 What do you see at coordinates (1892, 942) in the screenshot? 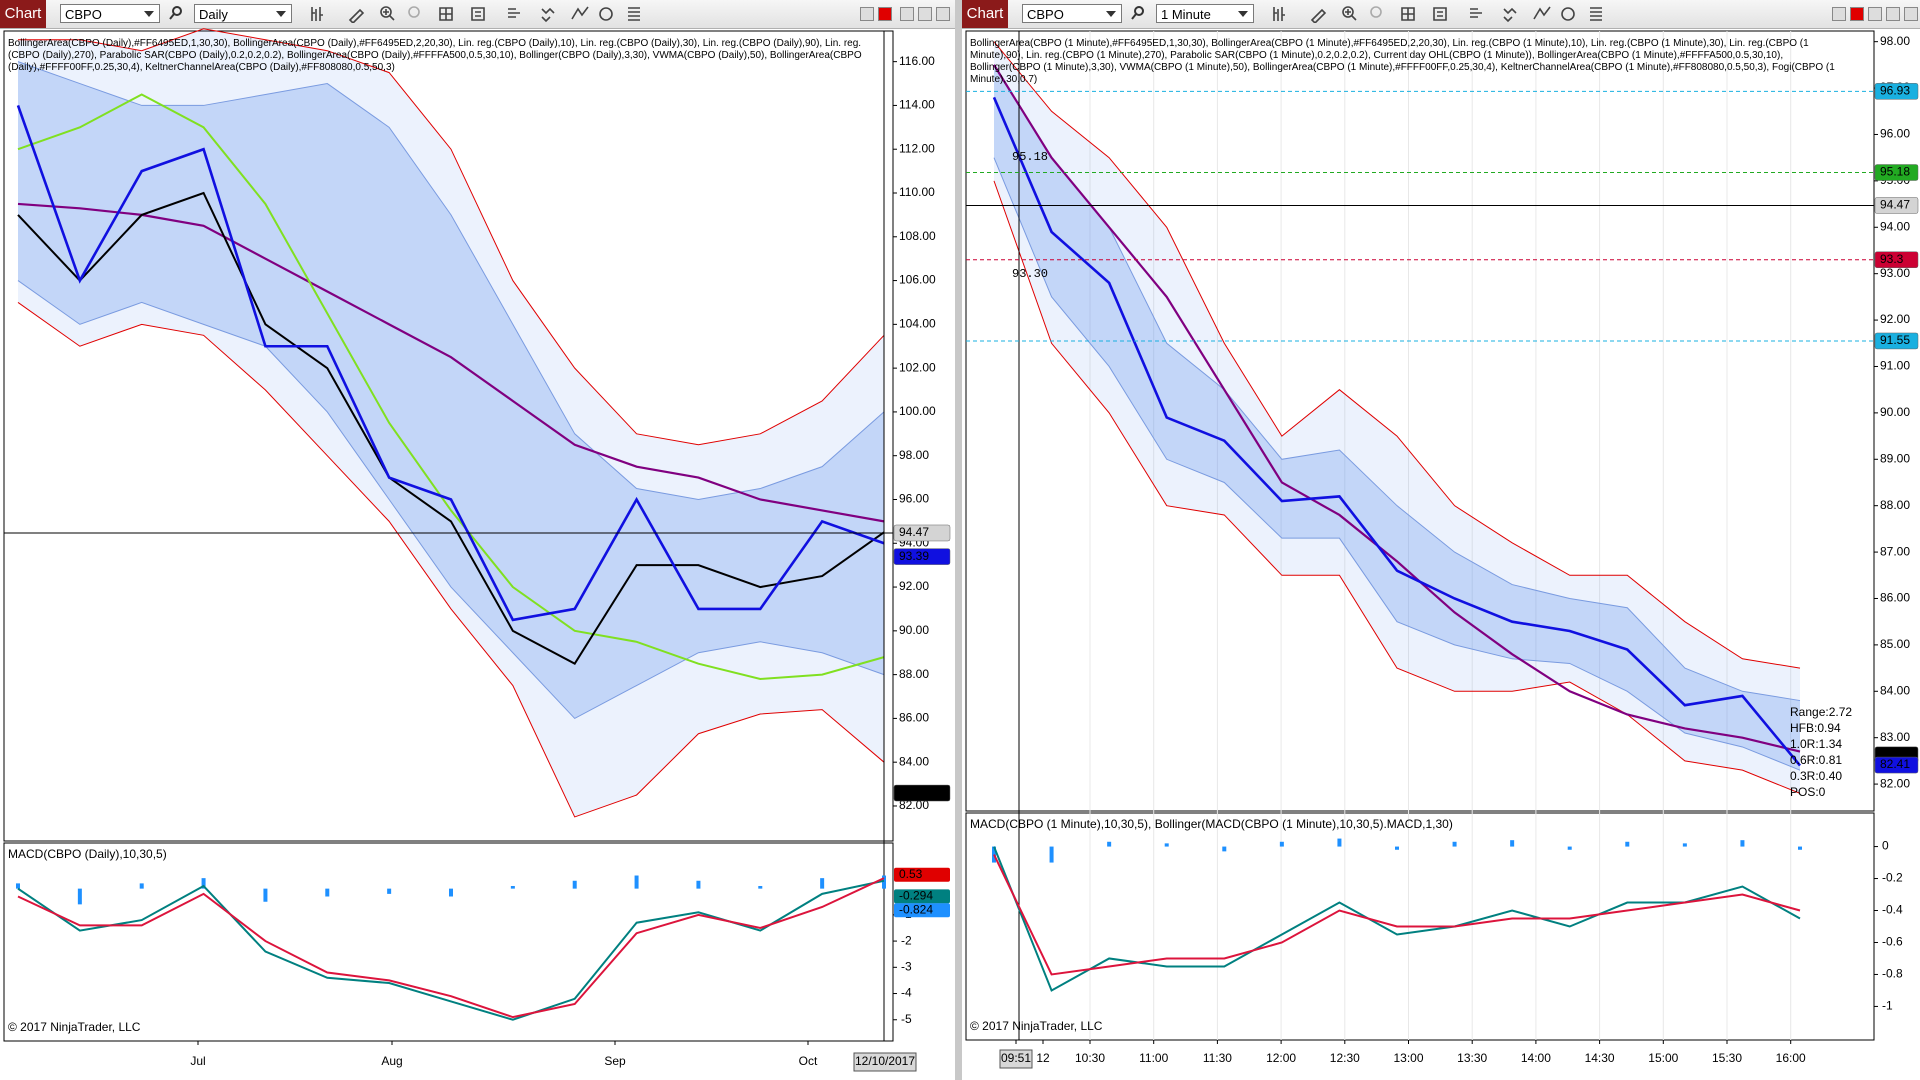
I see `y-tick-label: -0.6` at bounding box center [1892, 942].